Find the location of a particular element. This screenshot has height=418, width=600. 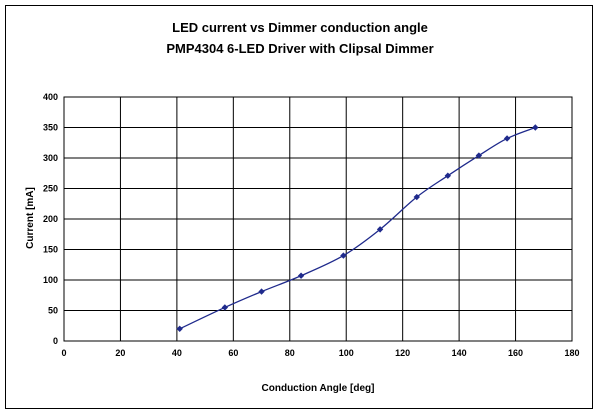

x-tick-label: 140 is located at coordinates (459, 353).